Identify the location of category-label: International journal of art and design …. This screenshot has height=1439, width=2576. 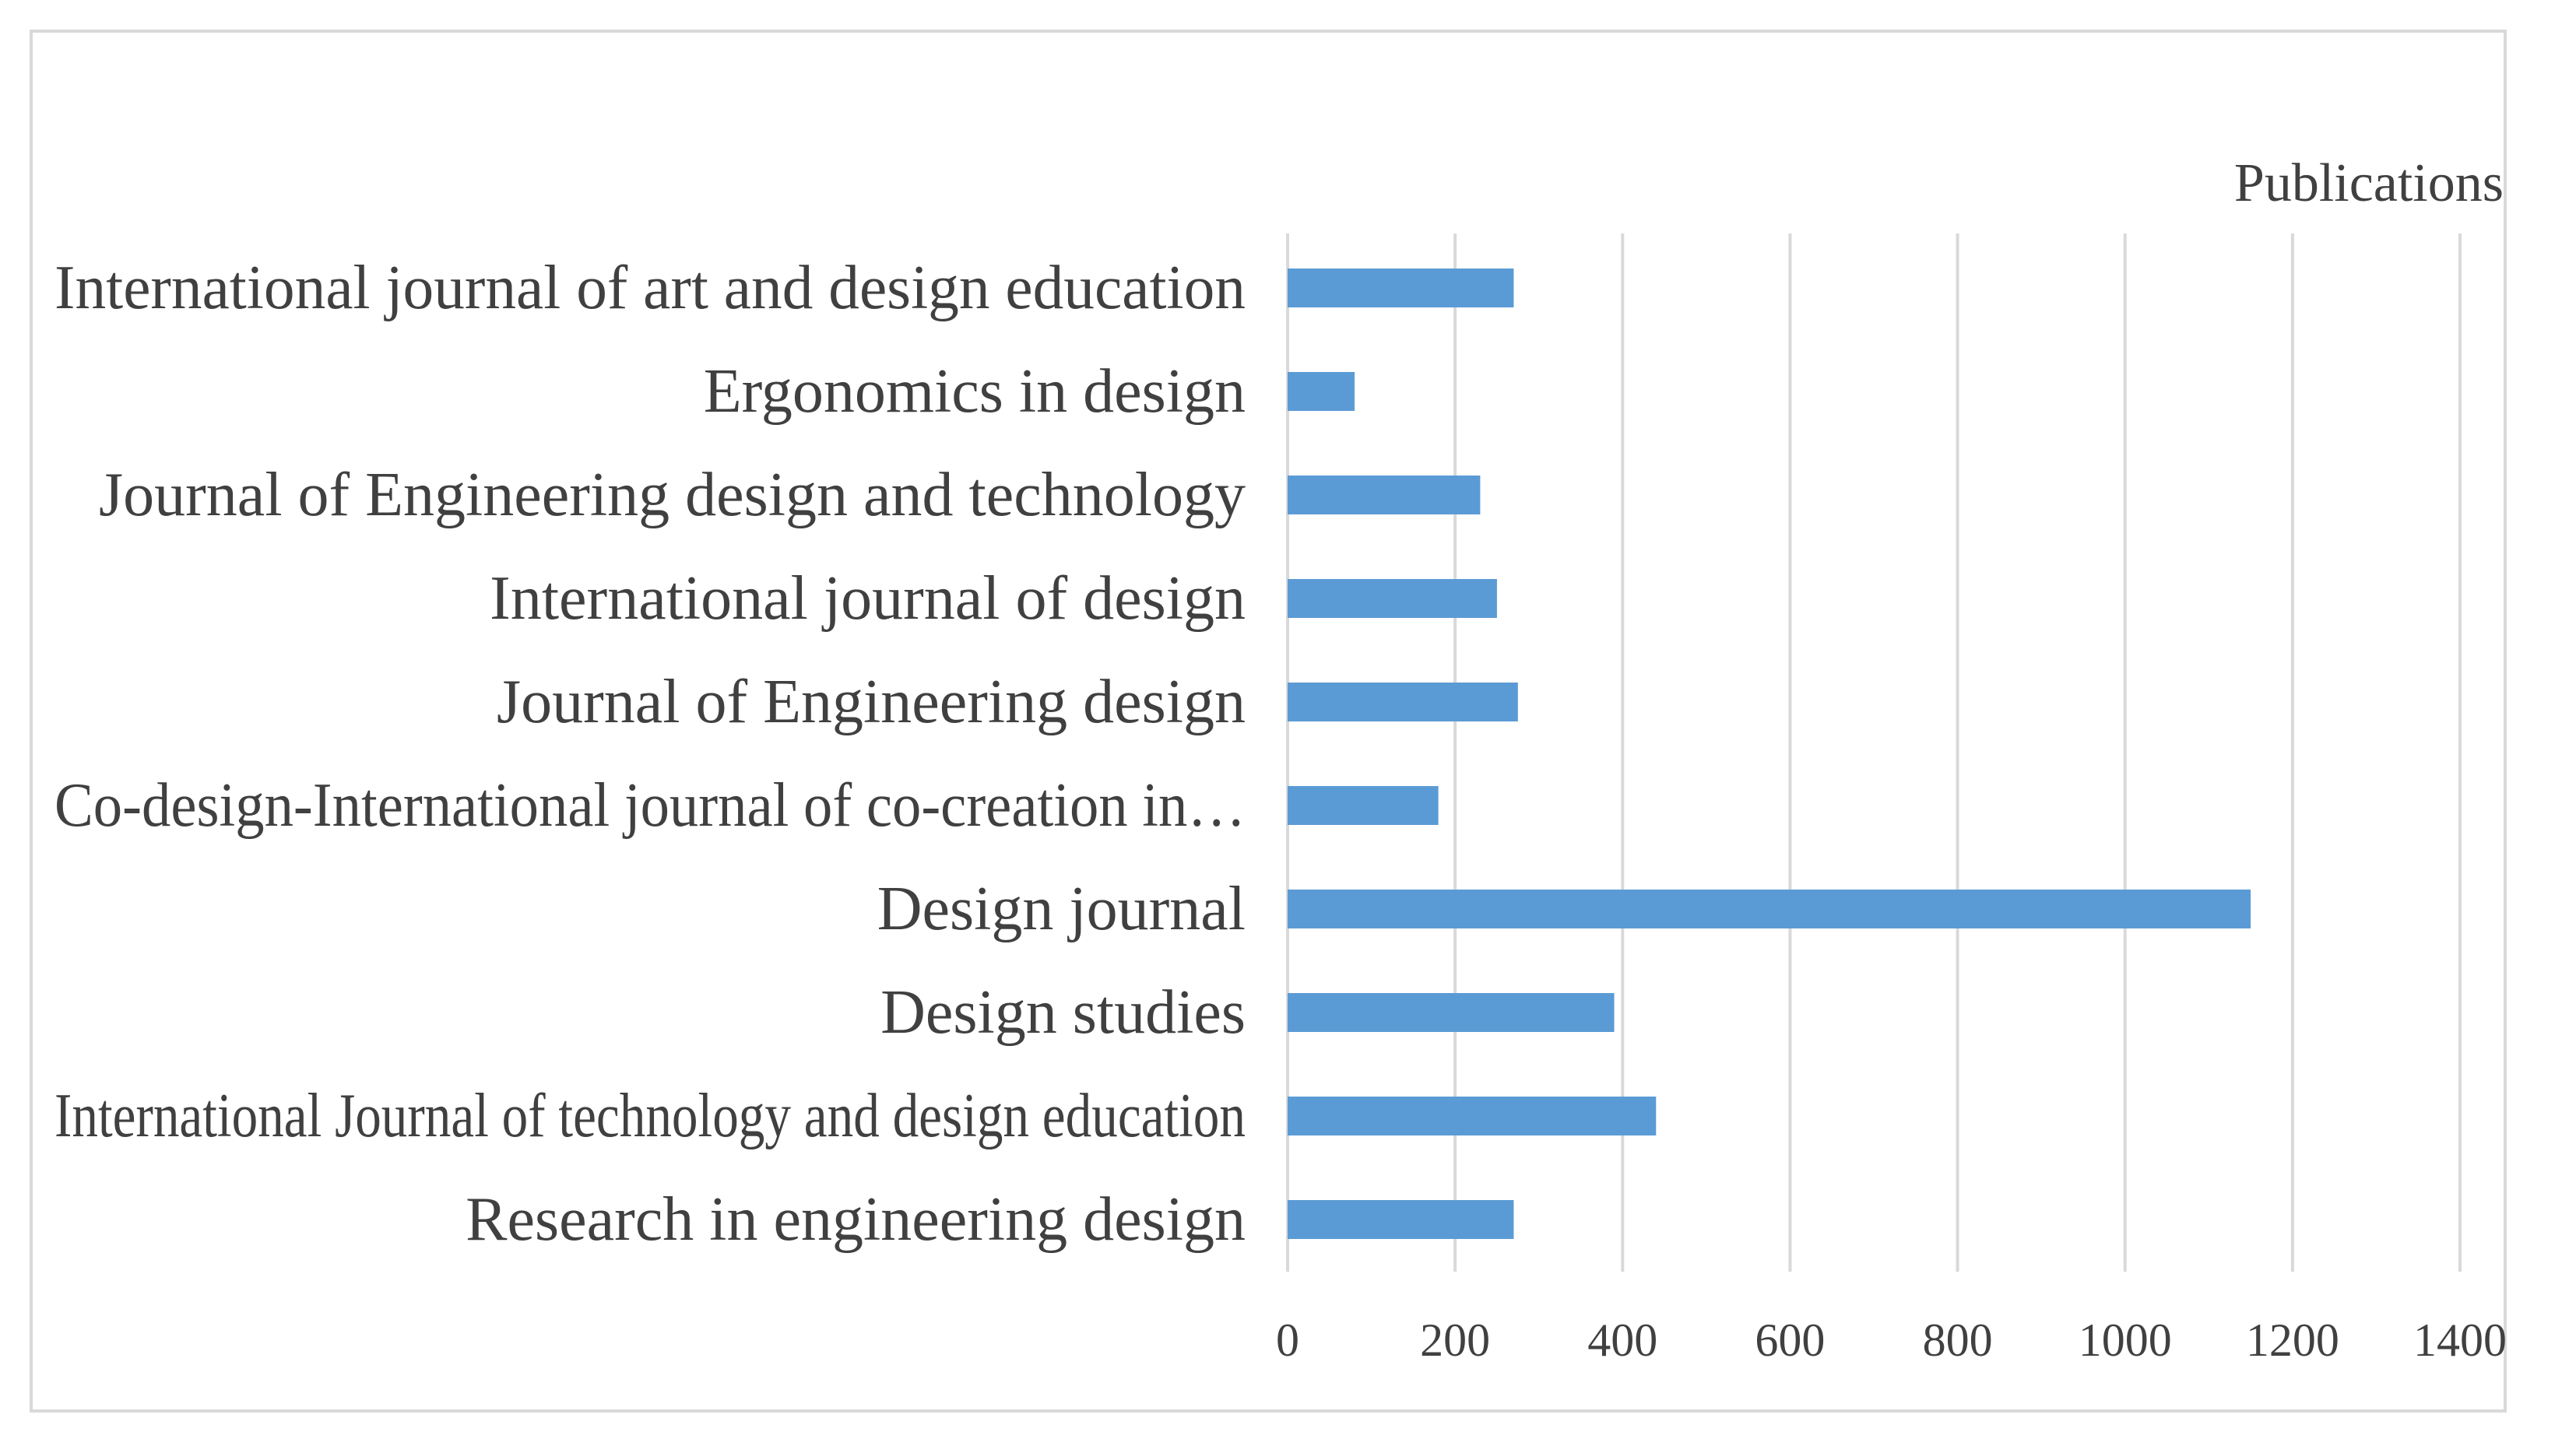
(650, 288).